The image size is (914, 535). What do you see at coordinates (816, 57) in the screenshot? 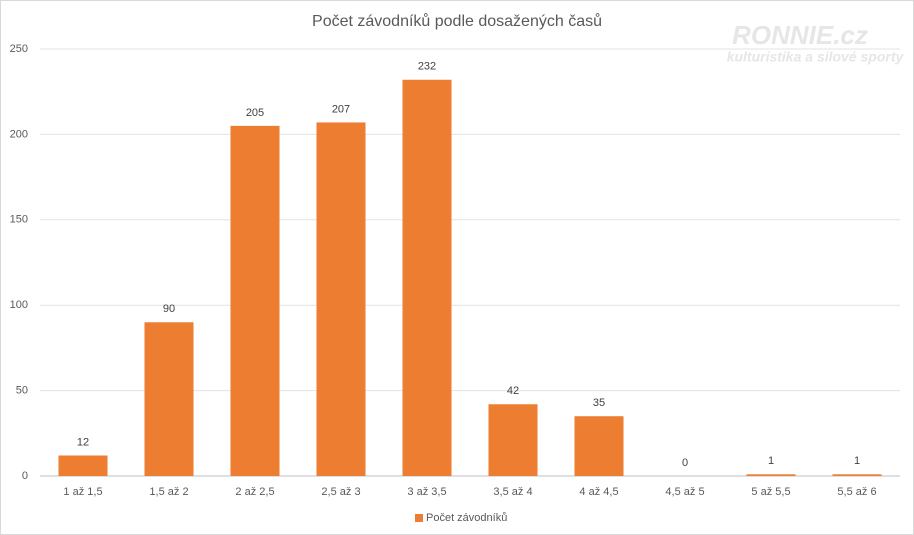
I see `watermark-subtitle: kulturistika a silové sporty` at bounding box center [816, 57].